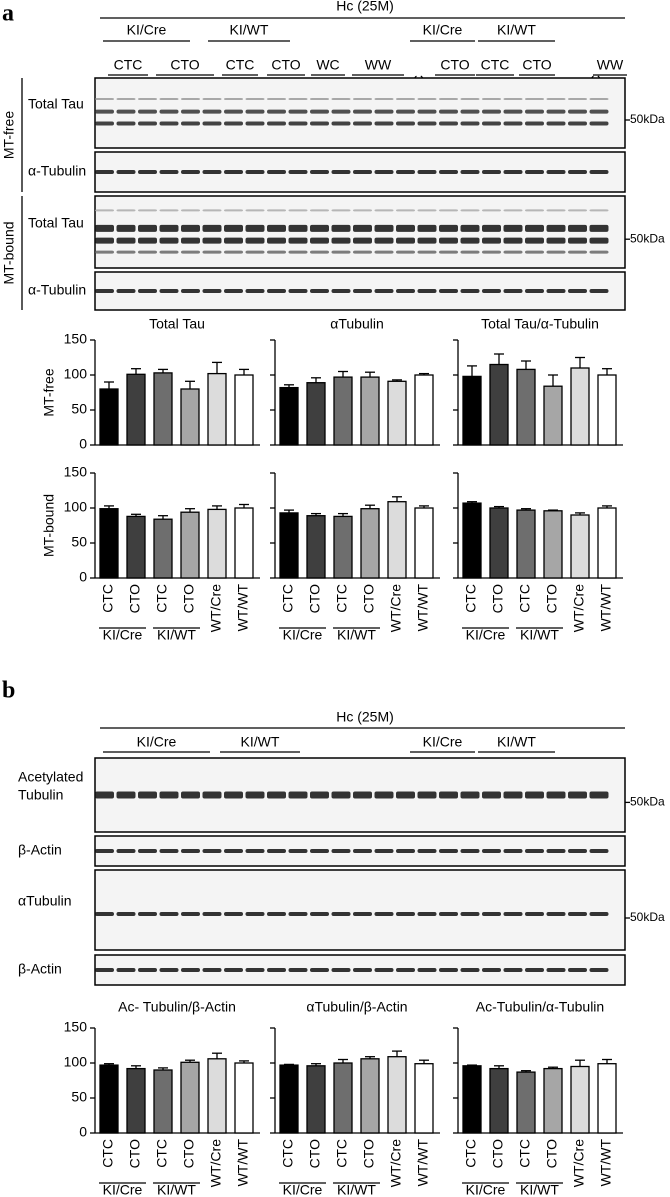  What do you see at coordinates (79, 409) in the screenshot?
I see `y-tick-label: 50` at bounding box center [79, 409].